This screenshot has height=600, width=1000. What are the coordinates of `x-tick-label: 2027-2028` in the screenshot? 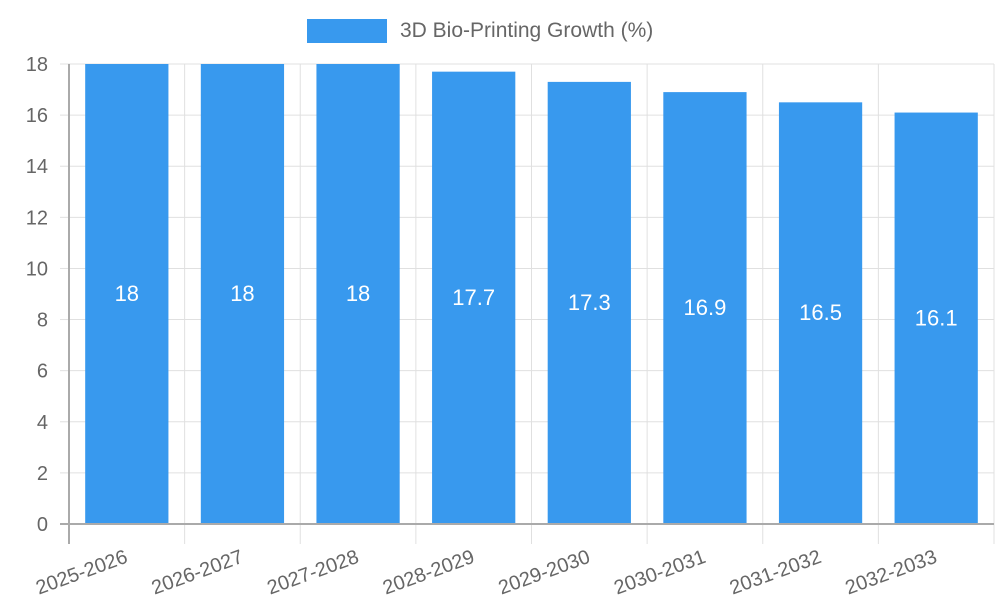 It's located at (312, 572).